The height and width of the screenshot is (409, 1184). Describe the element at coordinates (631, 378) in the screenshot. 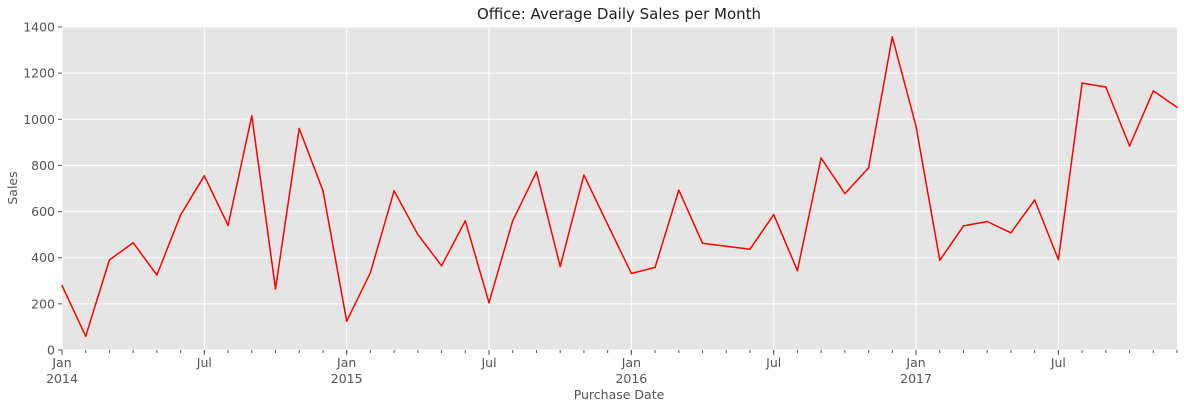

I see `x-tick-year-label: 2016` at that location.